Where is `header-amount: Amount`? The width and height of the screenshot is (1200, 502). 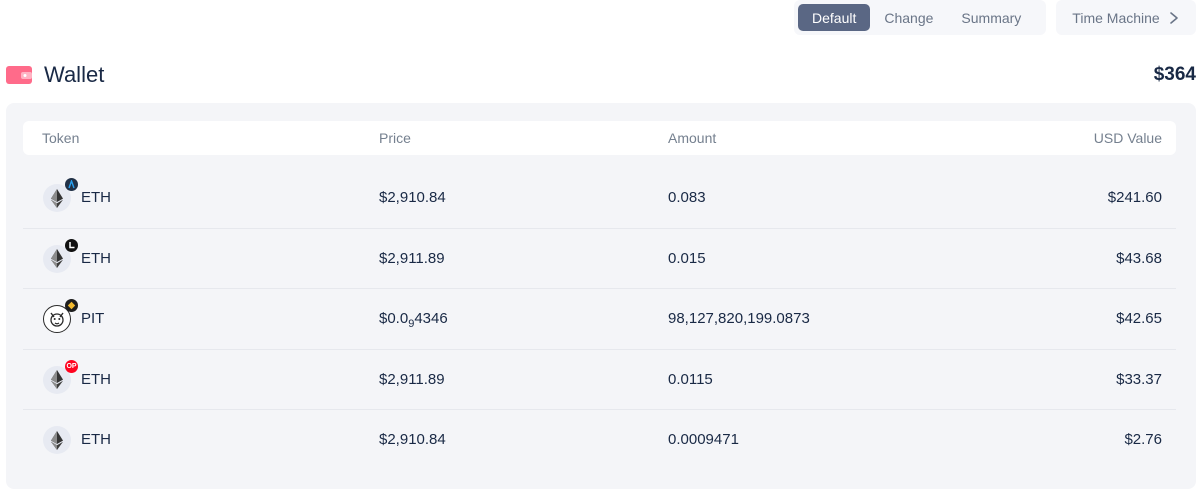
header-amount: Amount is located at coordinates (692, 138).